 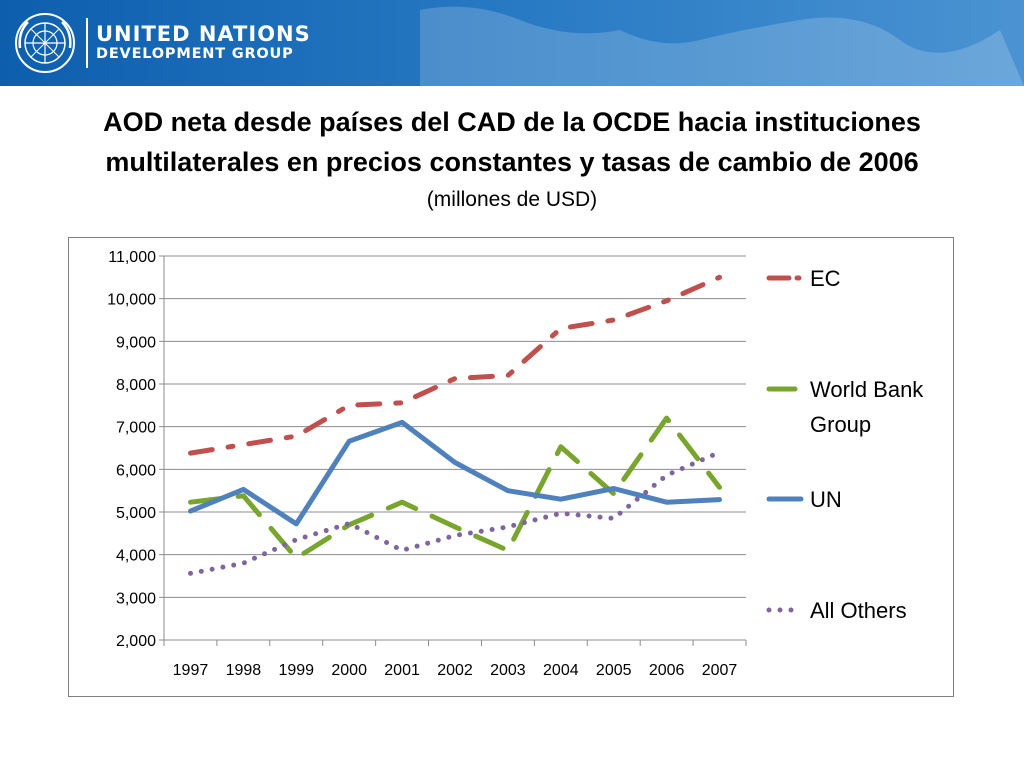 I want to click on y-tick-label: 10,000, so click(x=131, y=300).